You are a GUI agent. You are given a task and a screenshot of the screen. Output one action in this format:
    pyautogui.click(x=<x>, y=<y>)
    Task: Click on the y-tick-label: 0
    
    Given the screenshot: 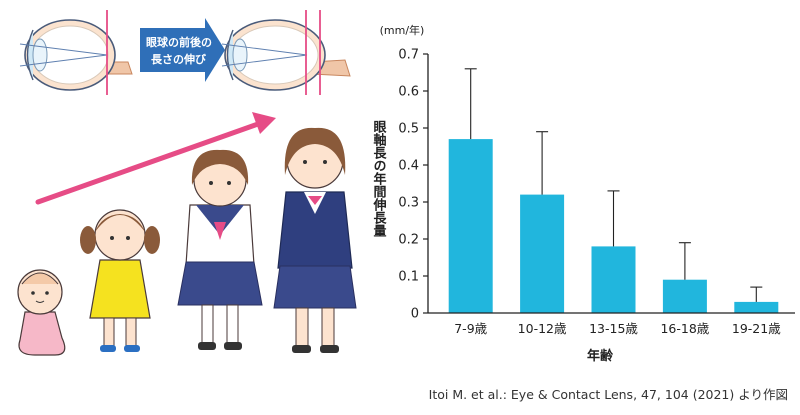 What is the action you would take?
    pyautogui.click(x=415, y=314)
    